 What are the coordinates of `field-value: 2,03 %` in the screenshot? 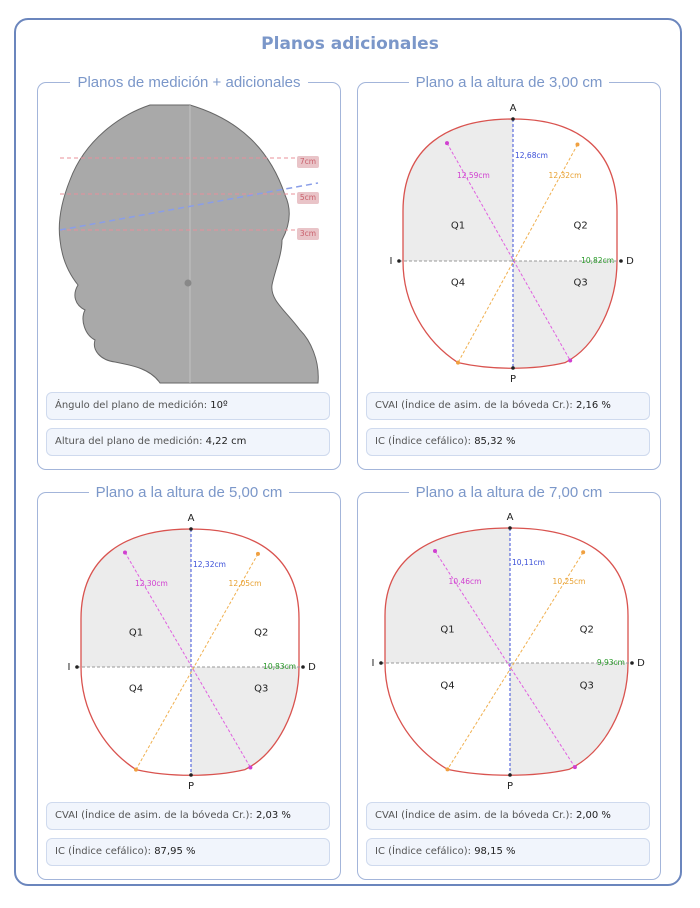 It's located at (273, 815).